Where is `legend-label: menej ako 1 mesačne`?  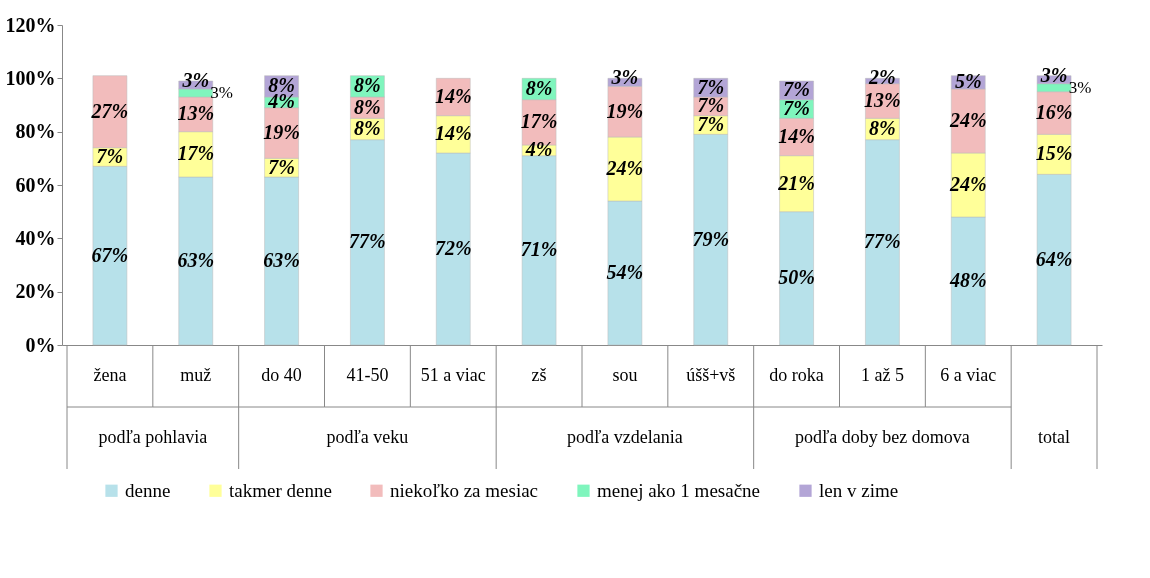
legend-label: menej ako 1 mesačne is located at coordinates (679, 490).